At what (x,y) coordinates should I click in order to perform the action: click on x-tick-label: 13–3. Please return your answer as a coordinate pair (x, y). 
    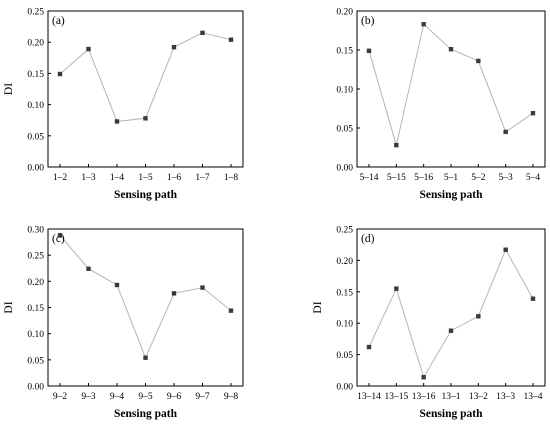
    Looking at the image, I should click on (505, 397).